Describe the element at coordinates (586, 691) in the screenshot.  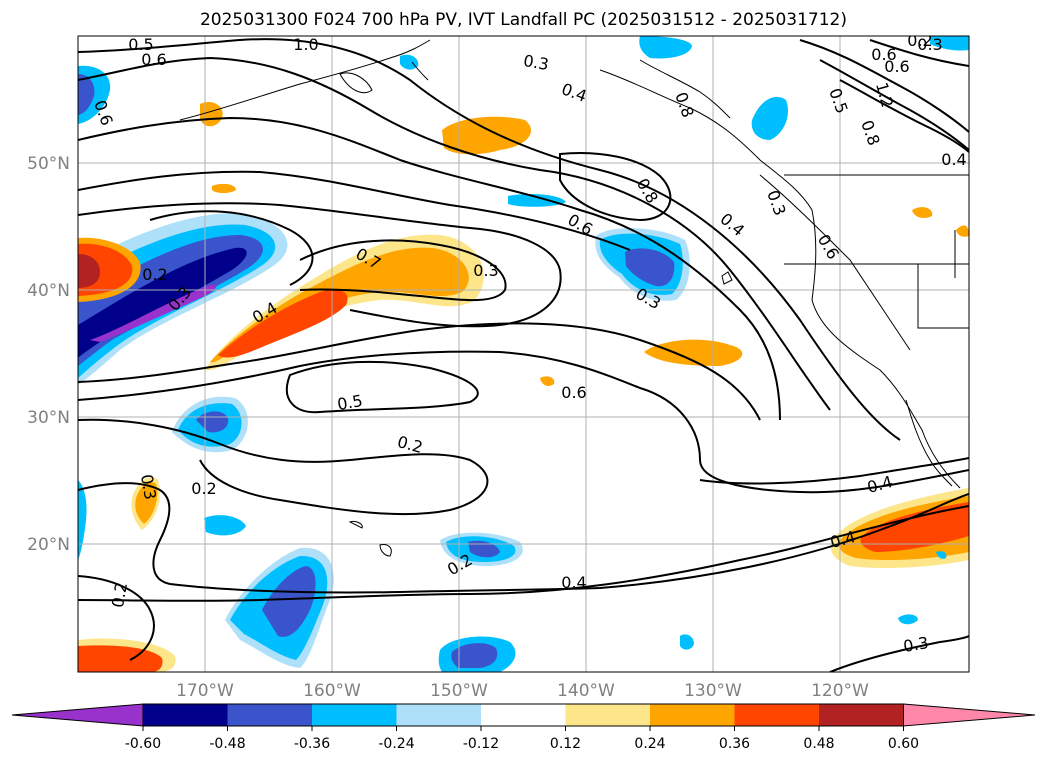
I see `lon-label: 140°W` at that location.